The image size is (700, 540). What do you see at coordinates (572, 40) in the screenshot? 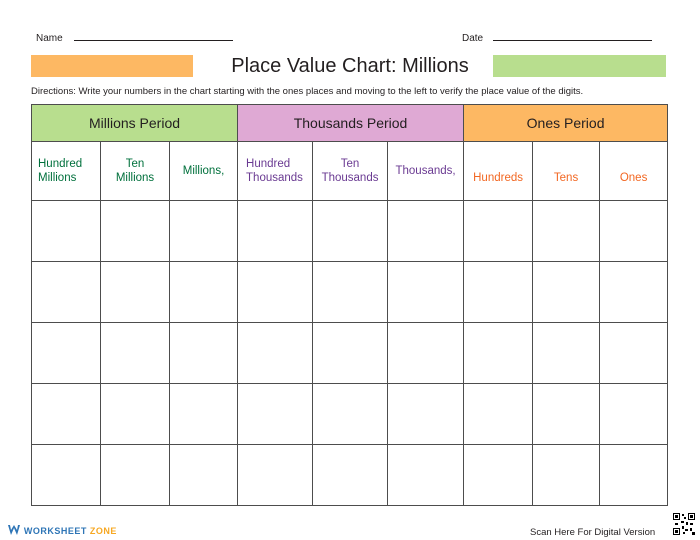
I see `date-line` at bounding box center [572, 40].